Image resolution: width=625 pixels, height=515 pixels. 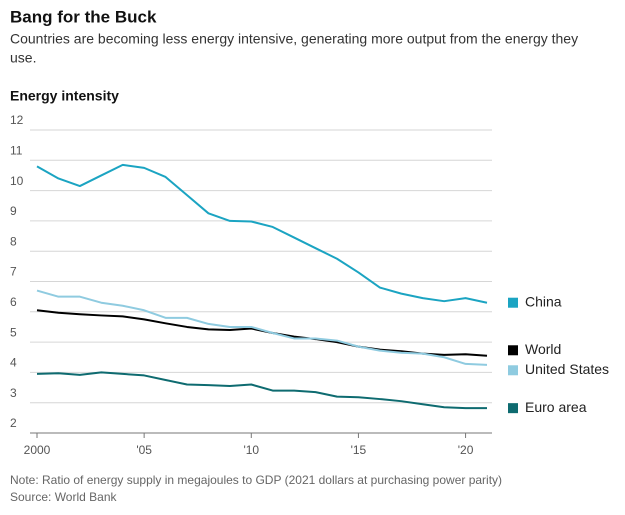 I want to click on x-tick-label: 2000, so click(x=37, y=450).